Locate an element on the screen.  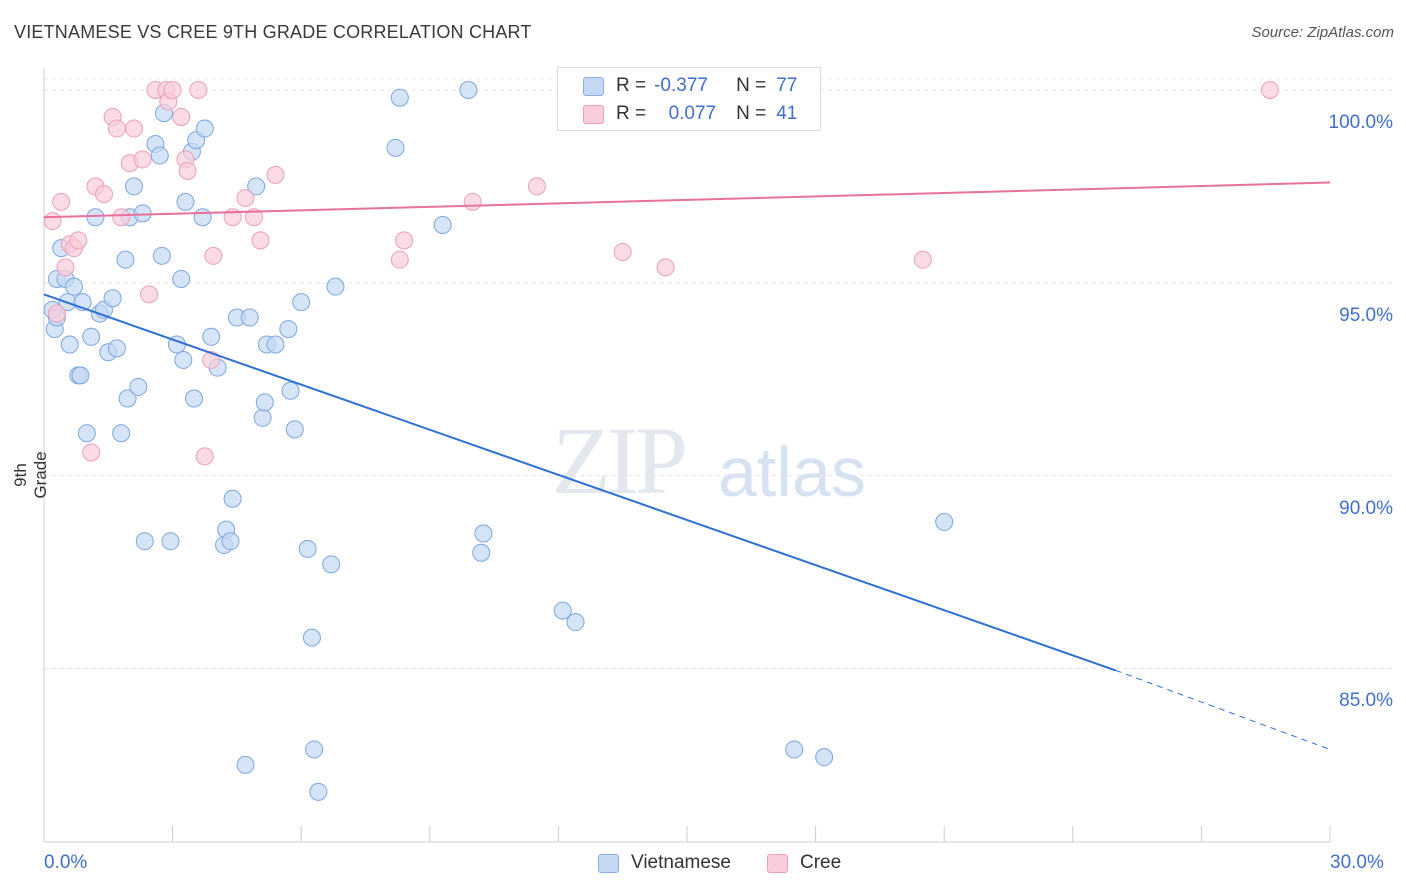
watermark-atlas: atlas is located at coordinates (792, 472).